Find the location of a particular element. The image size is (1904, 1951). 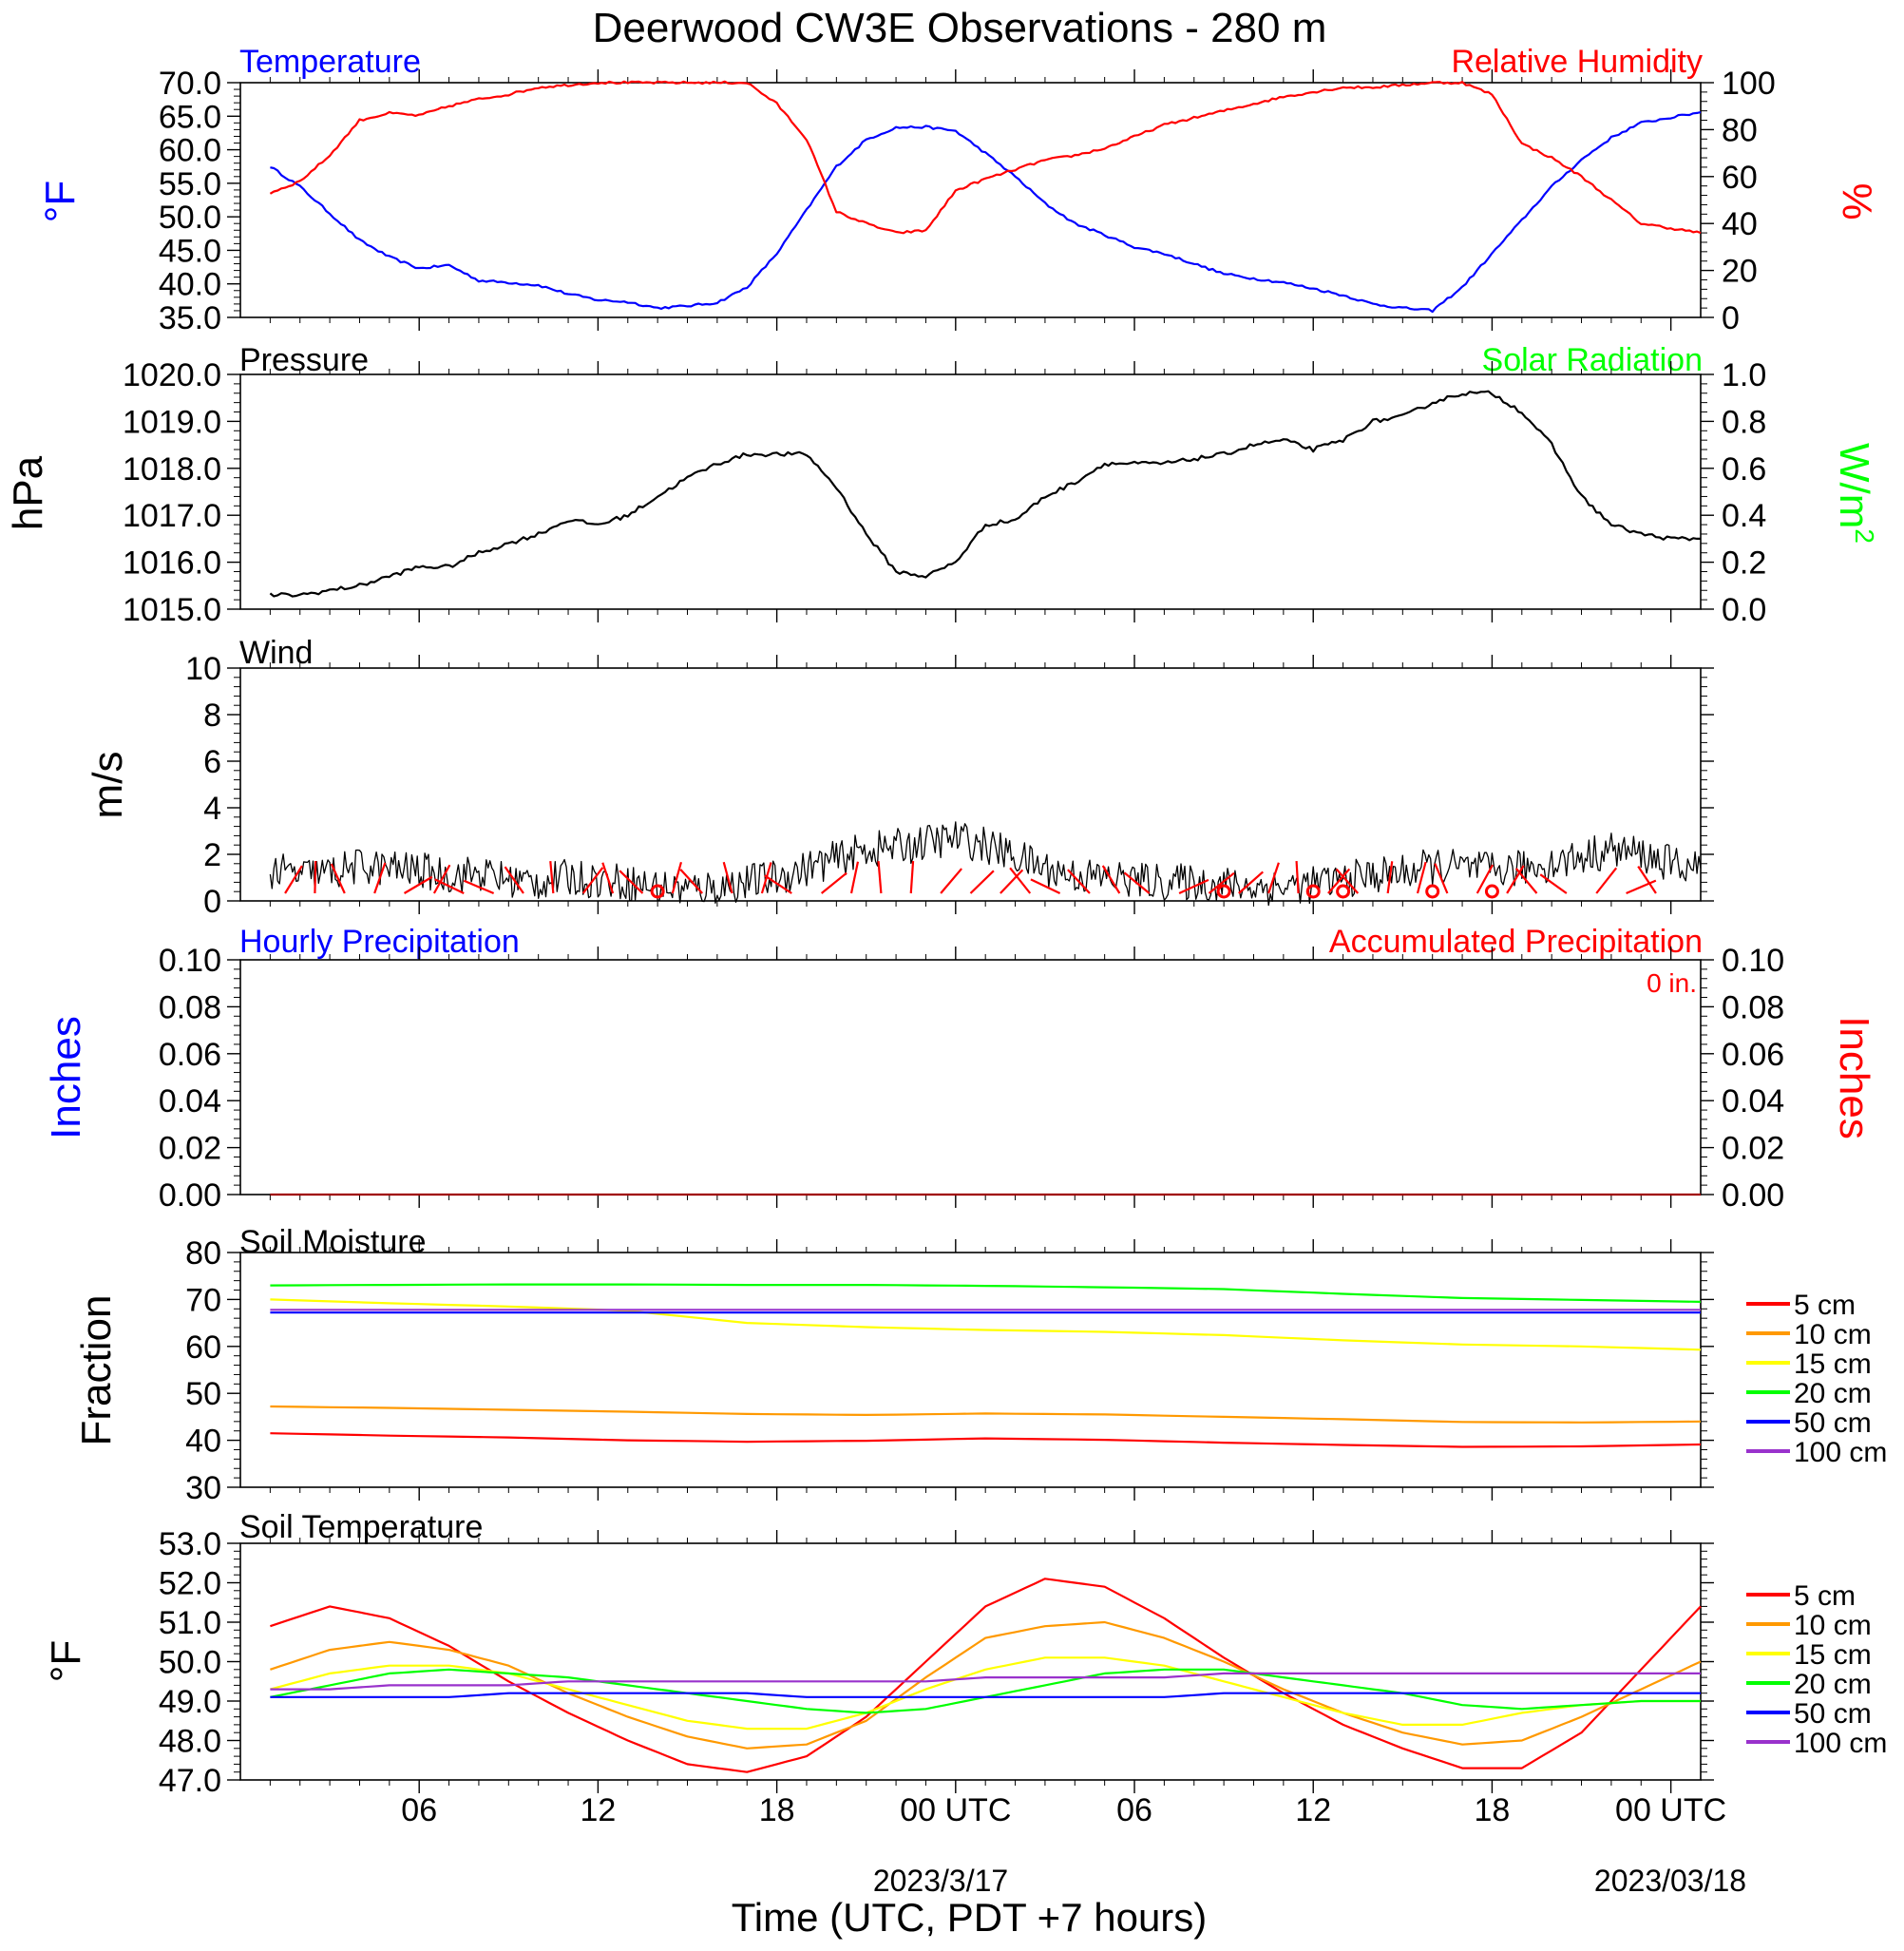

wind-ylabel: m/s is located at coordinates (108, 785).